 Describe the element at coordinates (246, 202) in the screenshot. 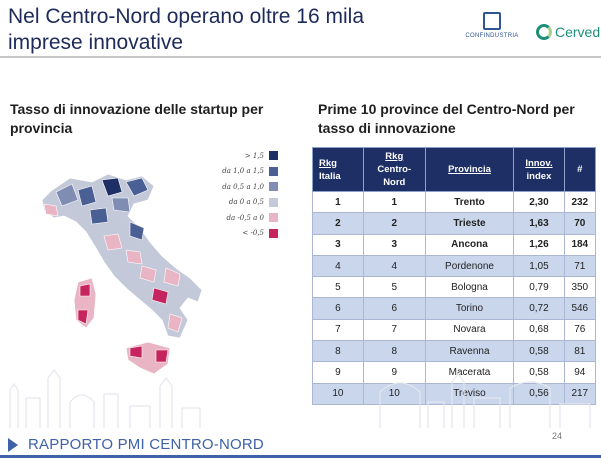

I see `legend-label: da 0 a 0,5` at that location.